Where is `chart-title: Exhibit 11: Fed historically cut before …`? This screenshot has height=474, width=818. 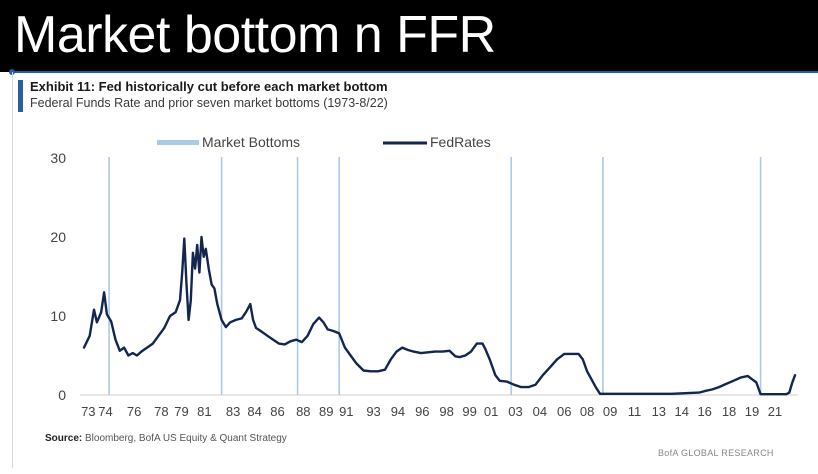 chart-title: Exhibit 11: Fed historically cut before … is located at coordinates (209, 86).